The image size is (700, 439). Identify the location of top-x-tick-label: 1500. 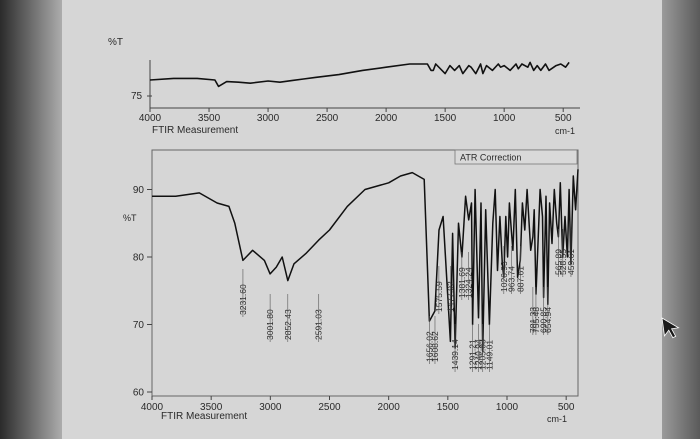
(445, 118).